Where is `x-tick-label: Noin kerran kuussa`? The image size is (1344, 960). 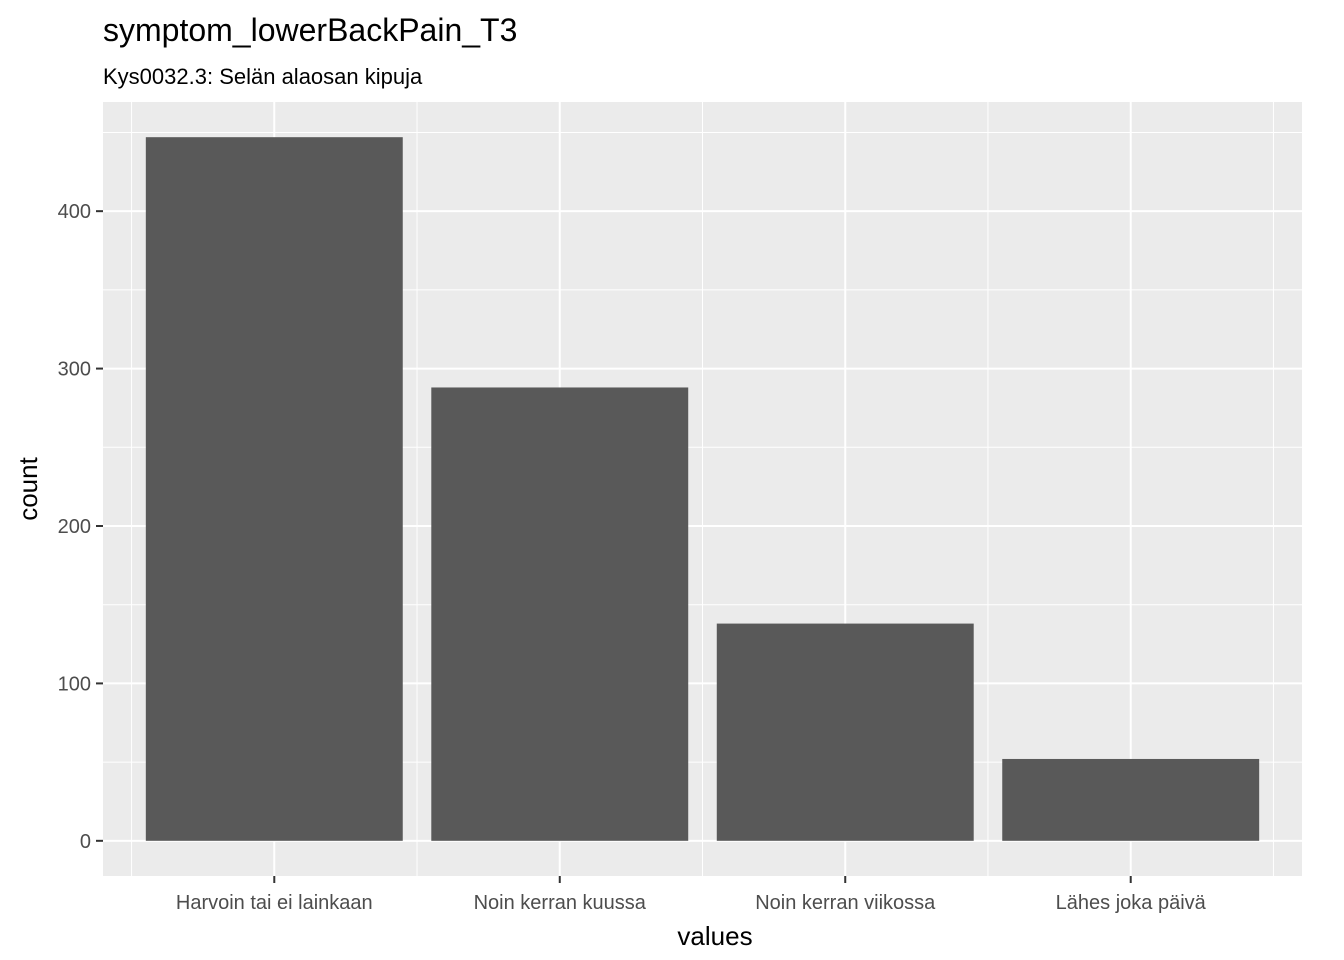 x-tick-label: Noin kerran kuussa is located at coordinates (560, 903).